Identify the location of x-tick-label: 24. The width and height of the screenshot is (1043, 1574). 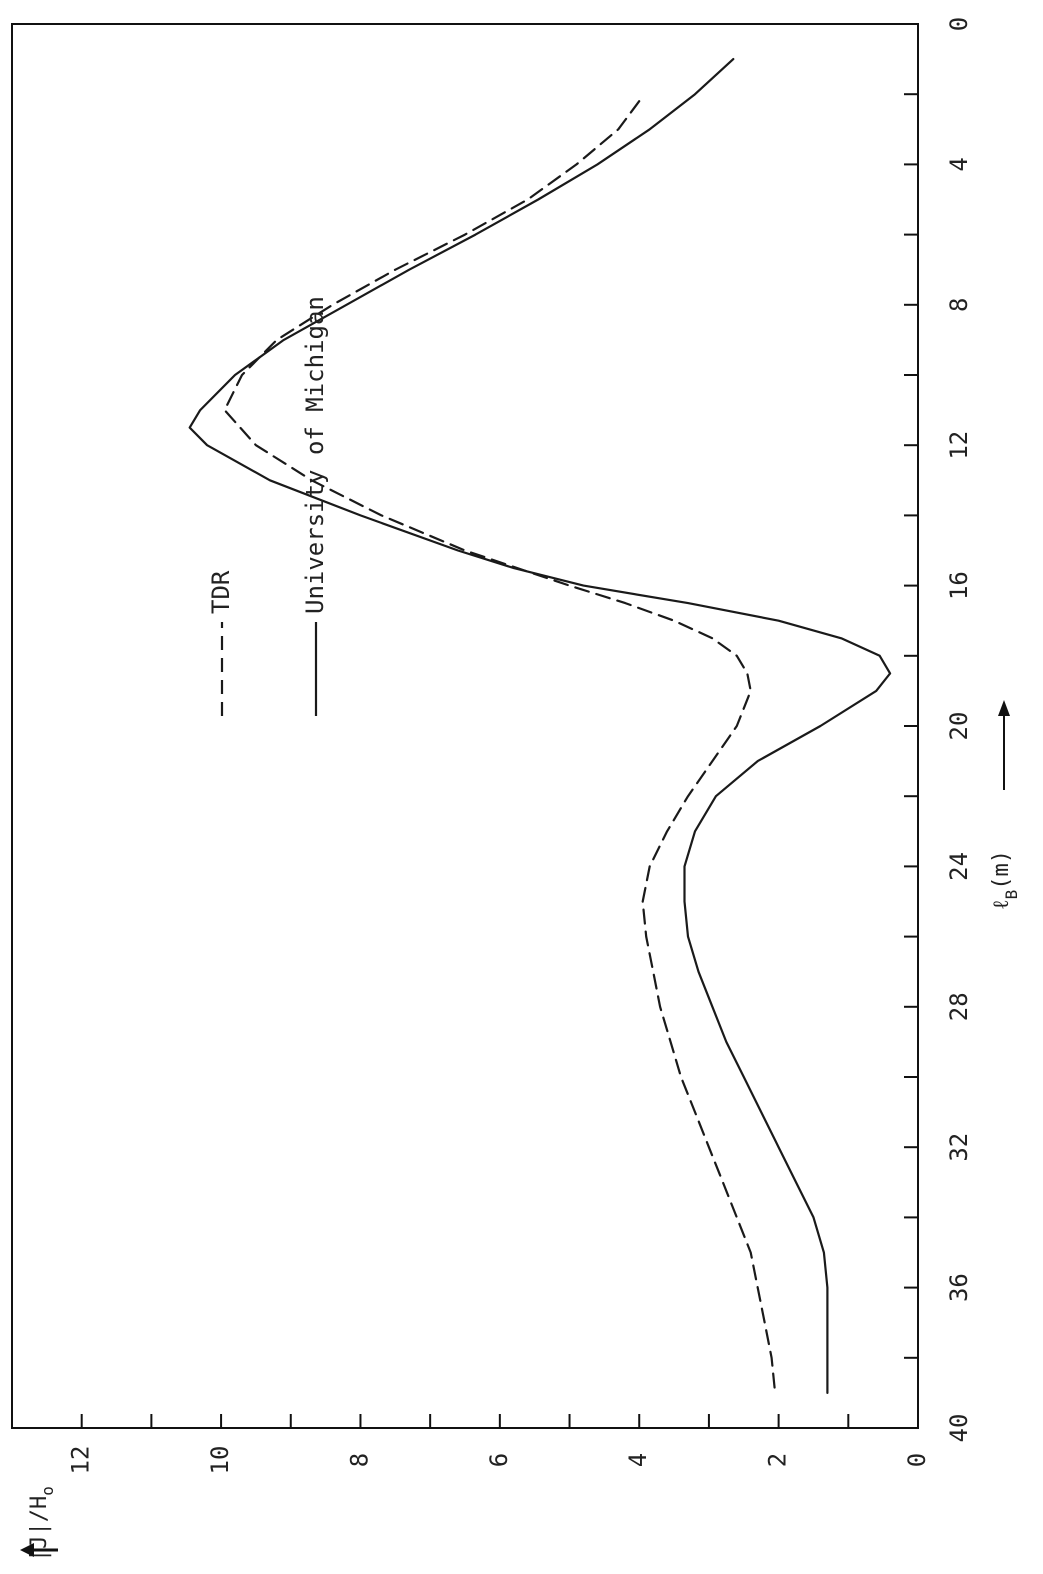
(959, 866).